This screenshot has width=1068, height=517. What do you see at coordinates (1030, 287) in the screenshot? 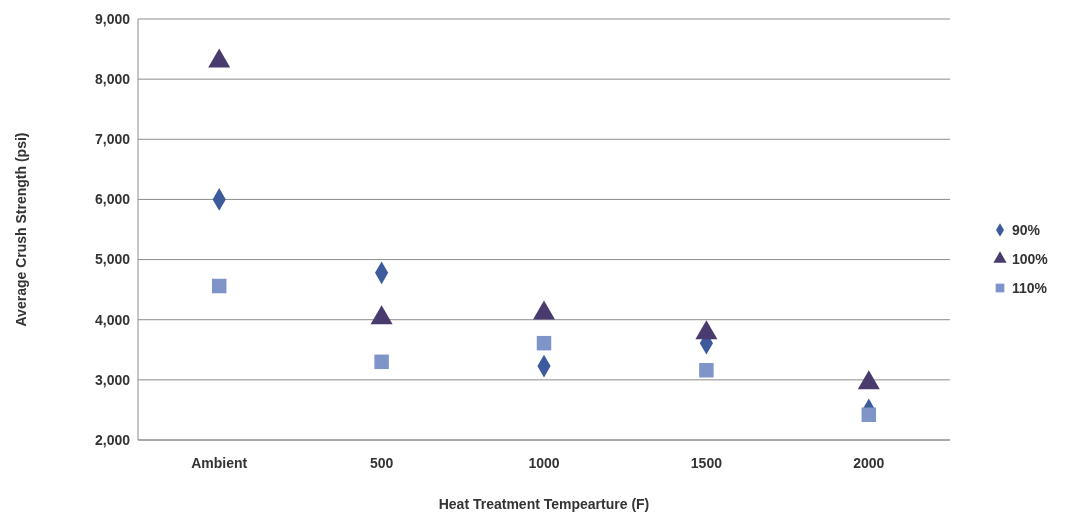
I see `legend-label: 110%` at bounding box center [1030, 287].